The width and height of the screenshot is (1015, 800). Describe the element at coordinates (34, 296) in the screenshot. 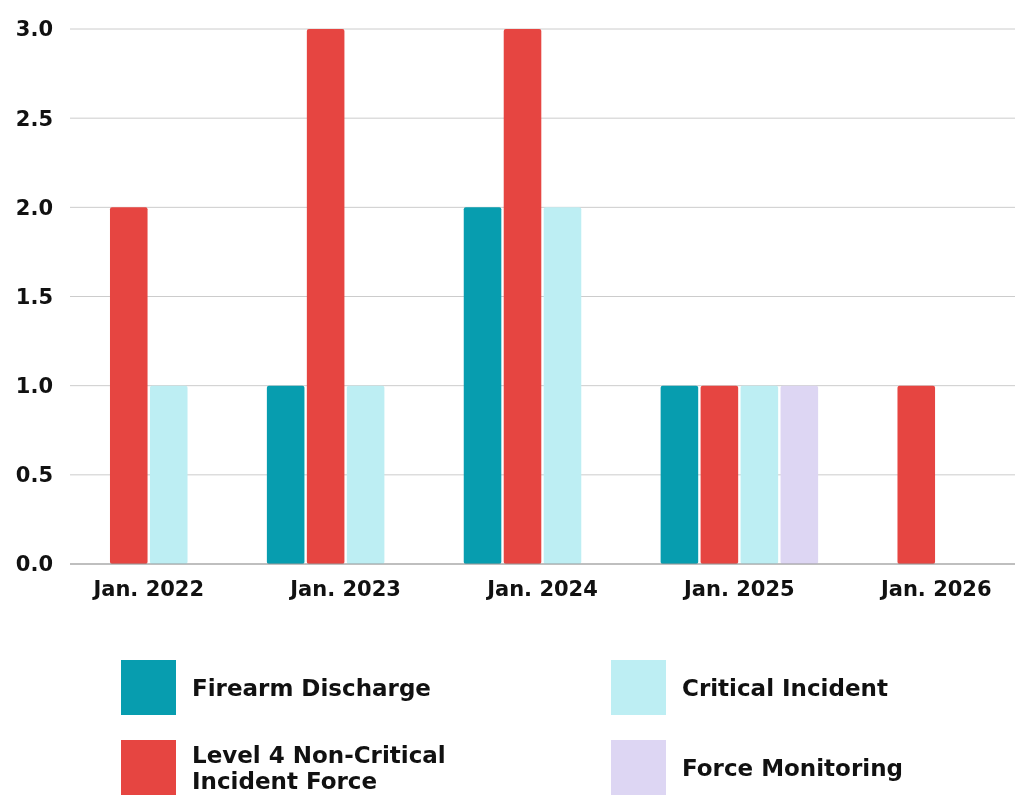

I see `y-tick-label: 1.5` at that location.